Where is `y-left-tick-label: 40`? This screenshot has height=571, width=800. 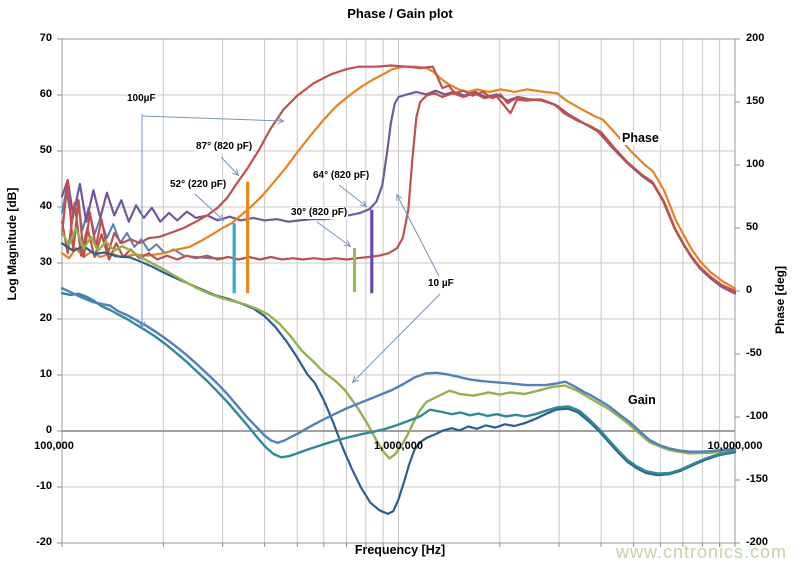 y-left-tick-label: 40 is located at coordinates (45, 206).